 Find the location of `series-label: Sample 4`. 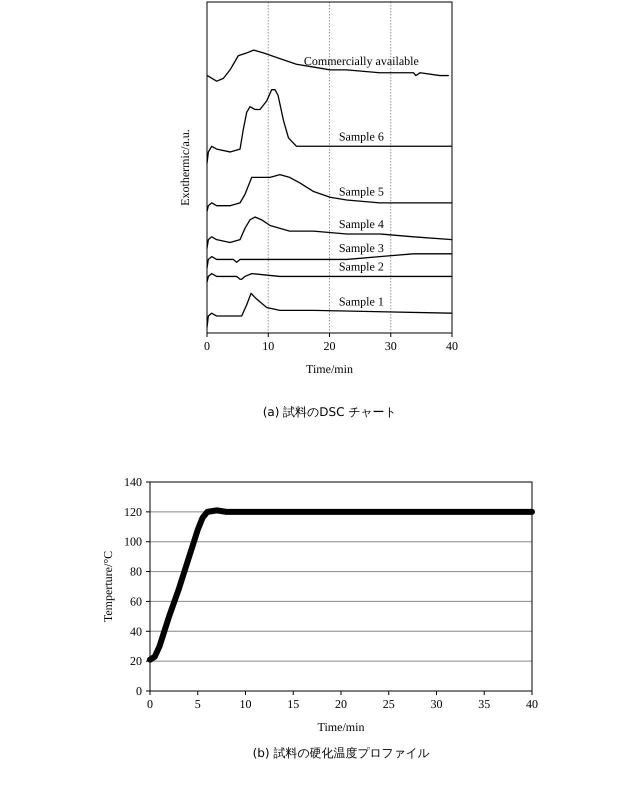

series-label: Sample 4 is located at coordinates (361, 223).